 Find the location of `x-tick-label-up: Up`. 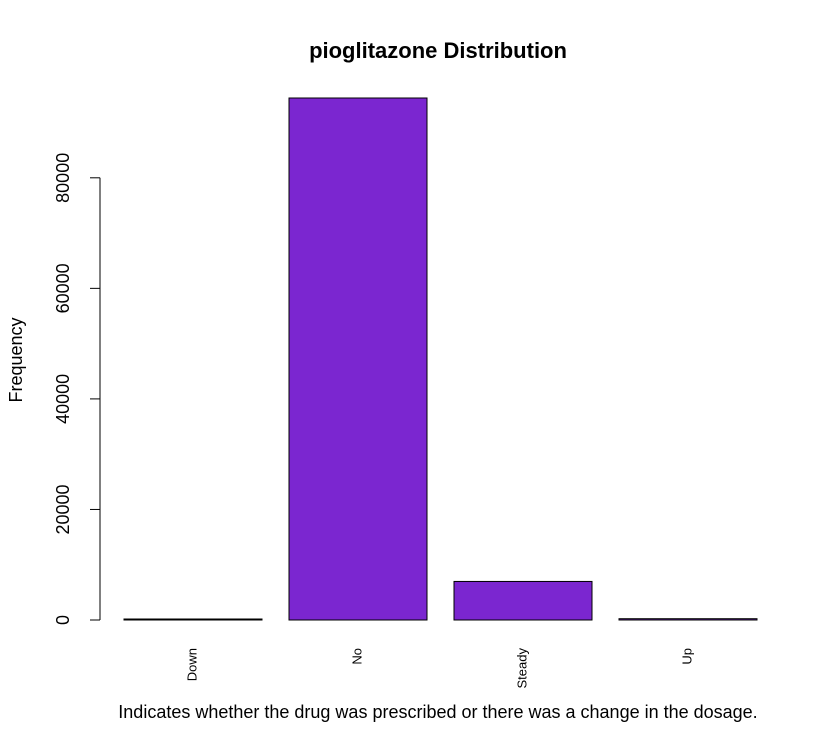

x-tick-label-up: Up is located at coordinates (686, 656).